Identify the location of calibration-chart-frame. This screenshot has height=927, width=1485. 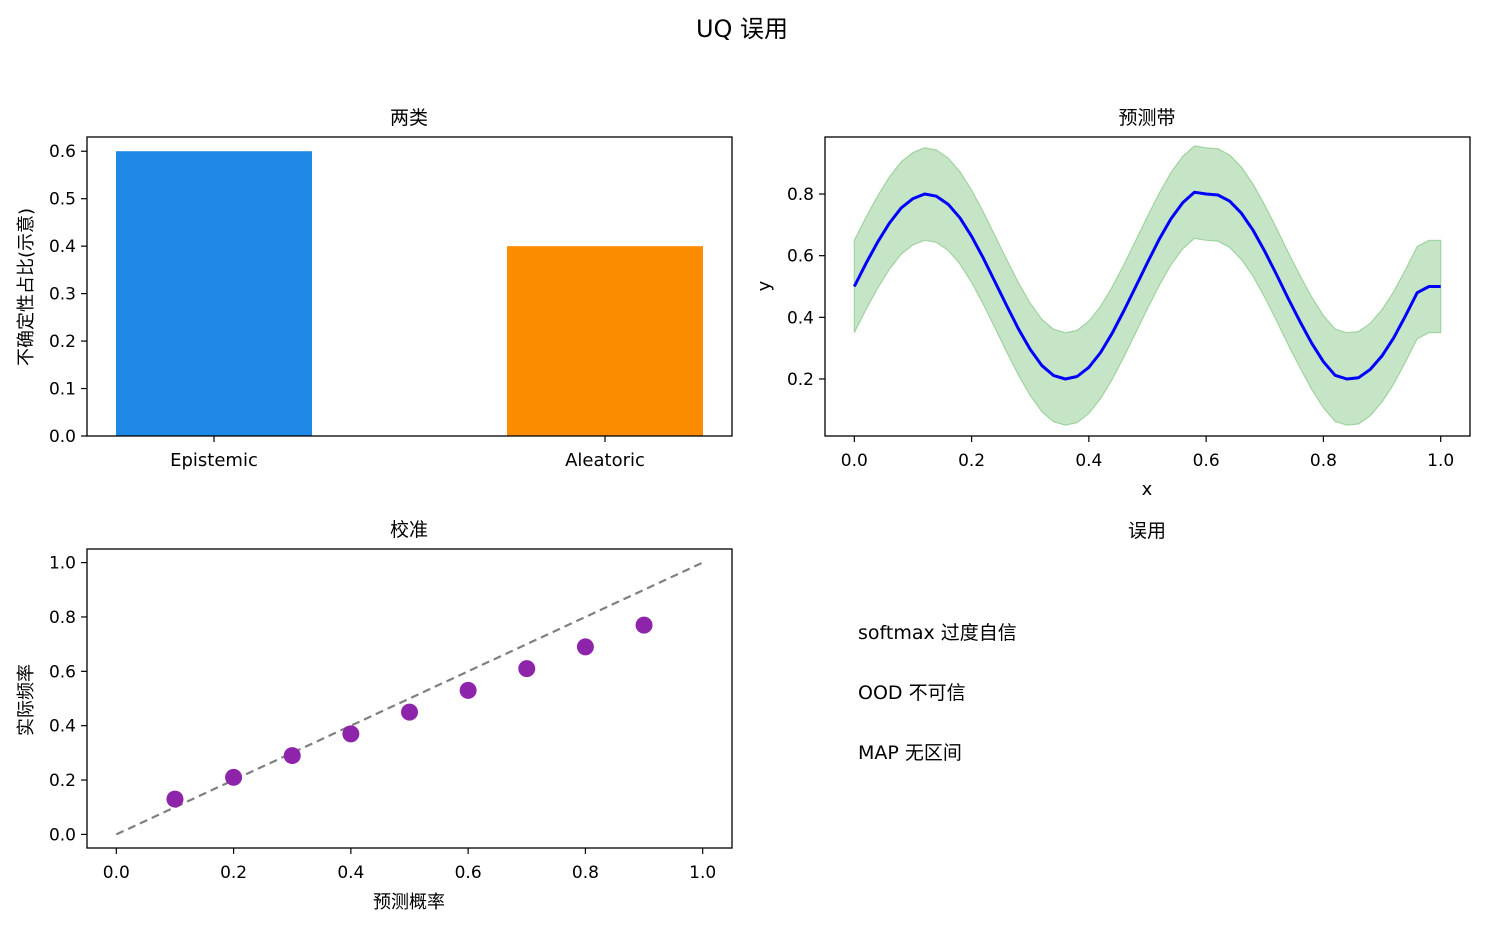
(409, 698).